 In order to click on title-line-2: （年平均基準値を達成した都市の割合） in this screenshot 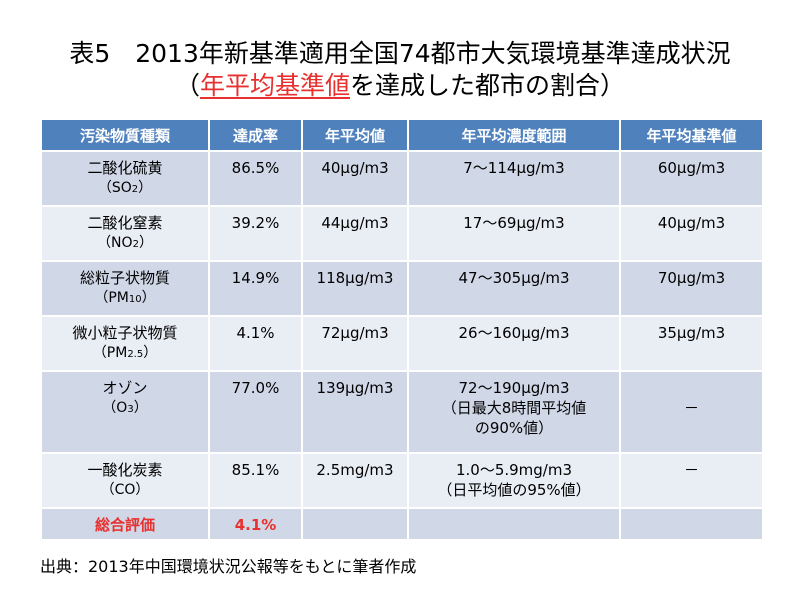, I will do `click(400, 86)`.